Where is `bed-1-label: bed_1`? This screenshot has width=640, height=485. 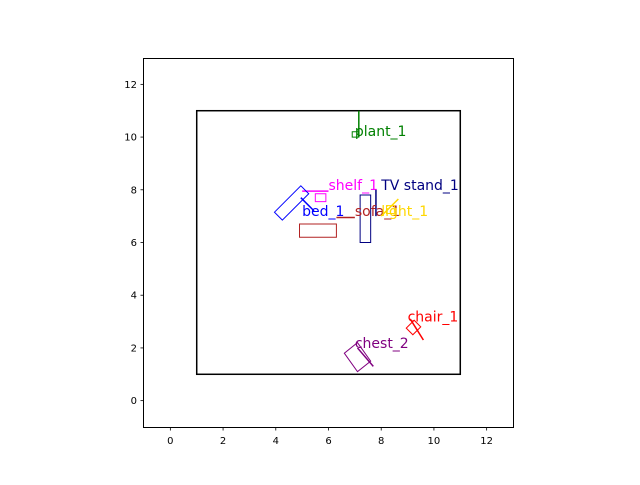
bed-1-label: bed_1 is located at coordinates (323, 212).